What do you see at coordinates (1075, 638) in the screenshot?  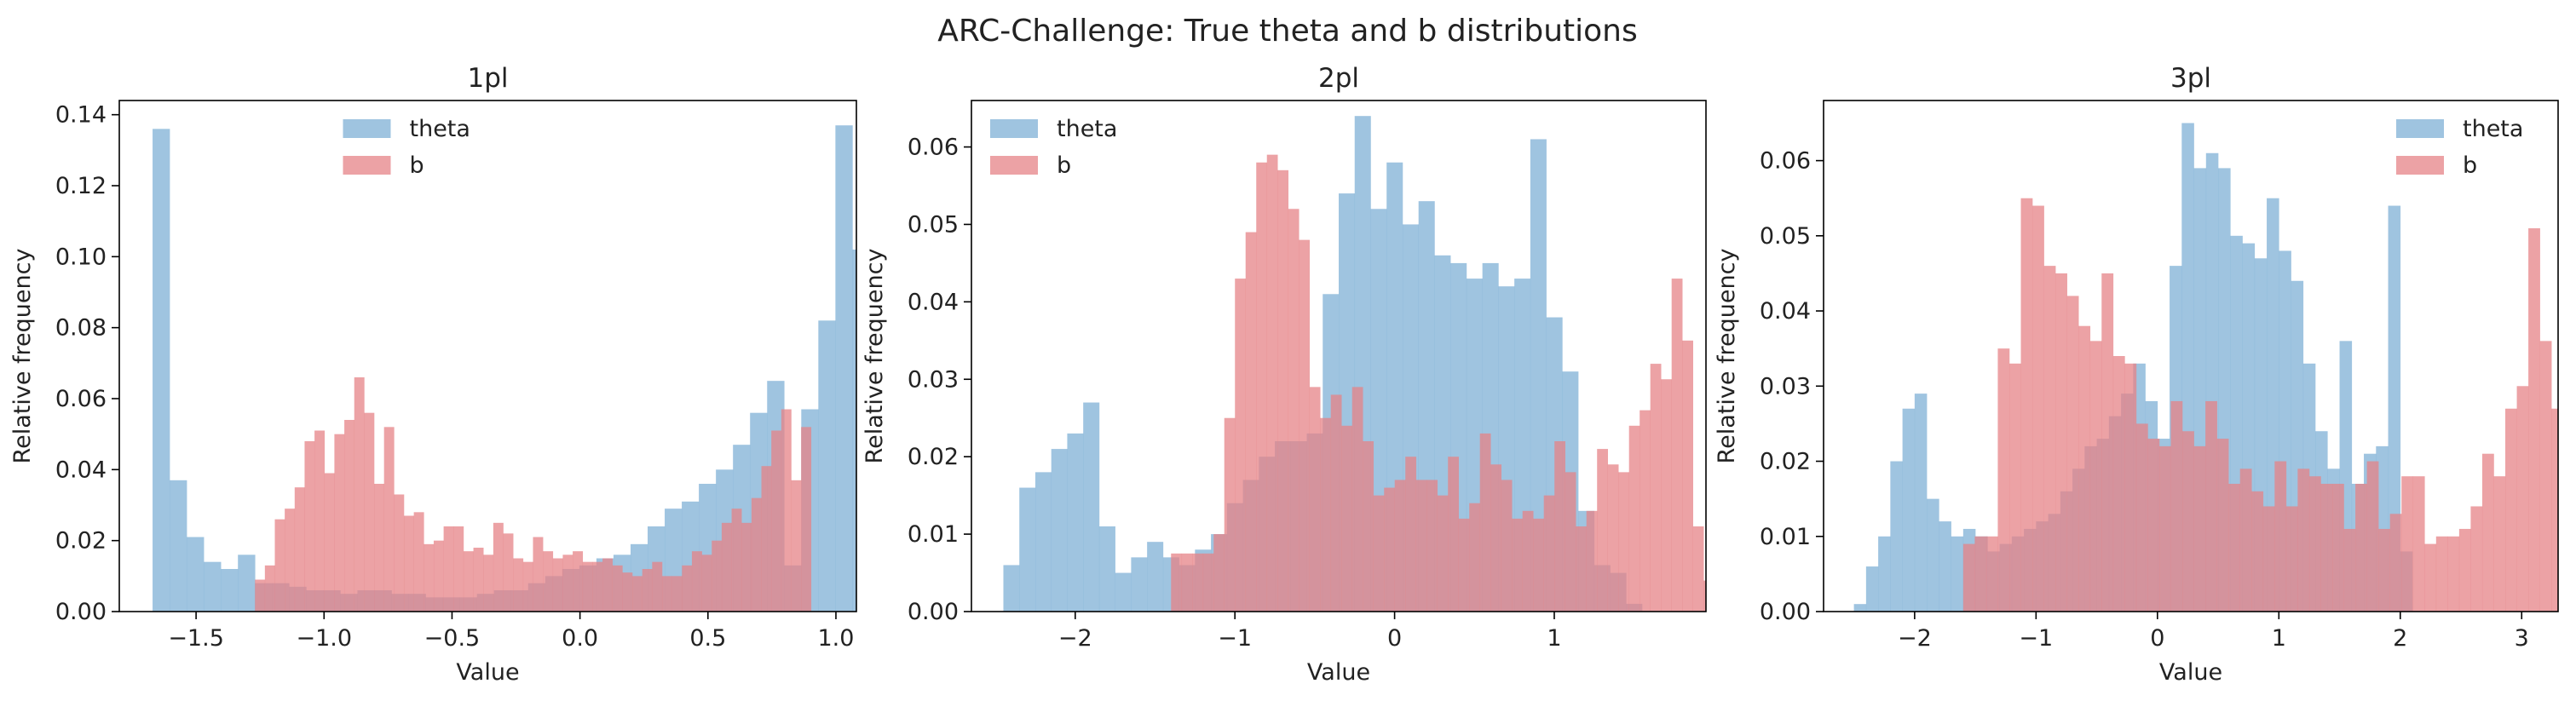 I see `x-tick-label: −2` at bounding box center [1075, 638].